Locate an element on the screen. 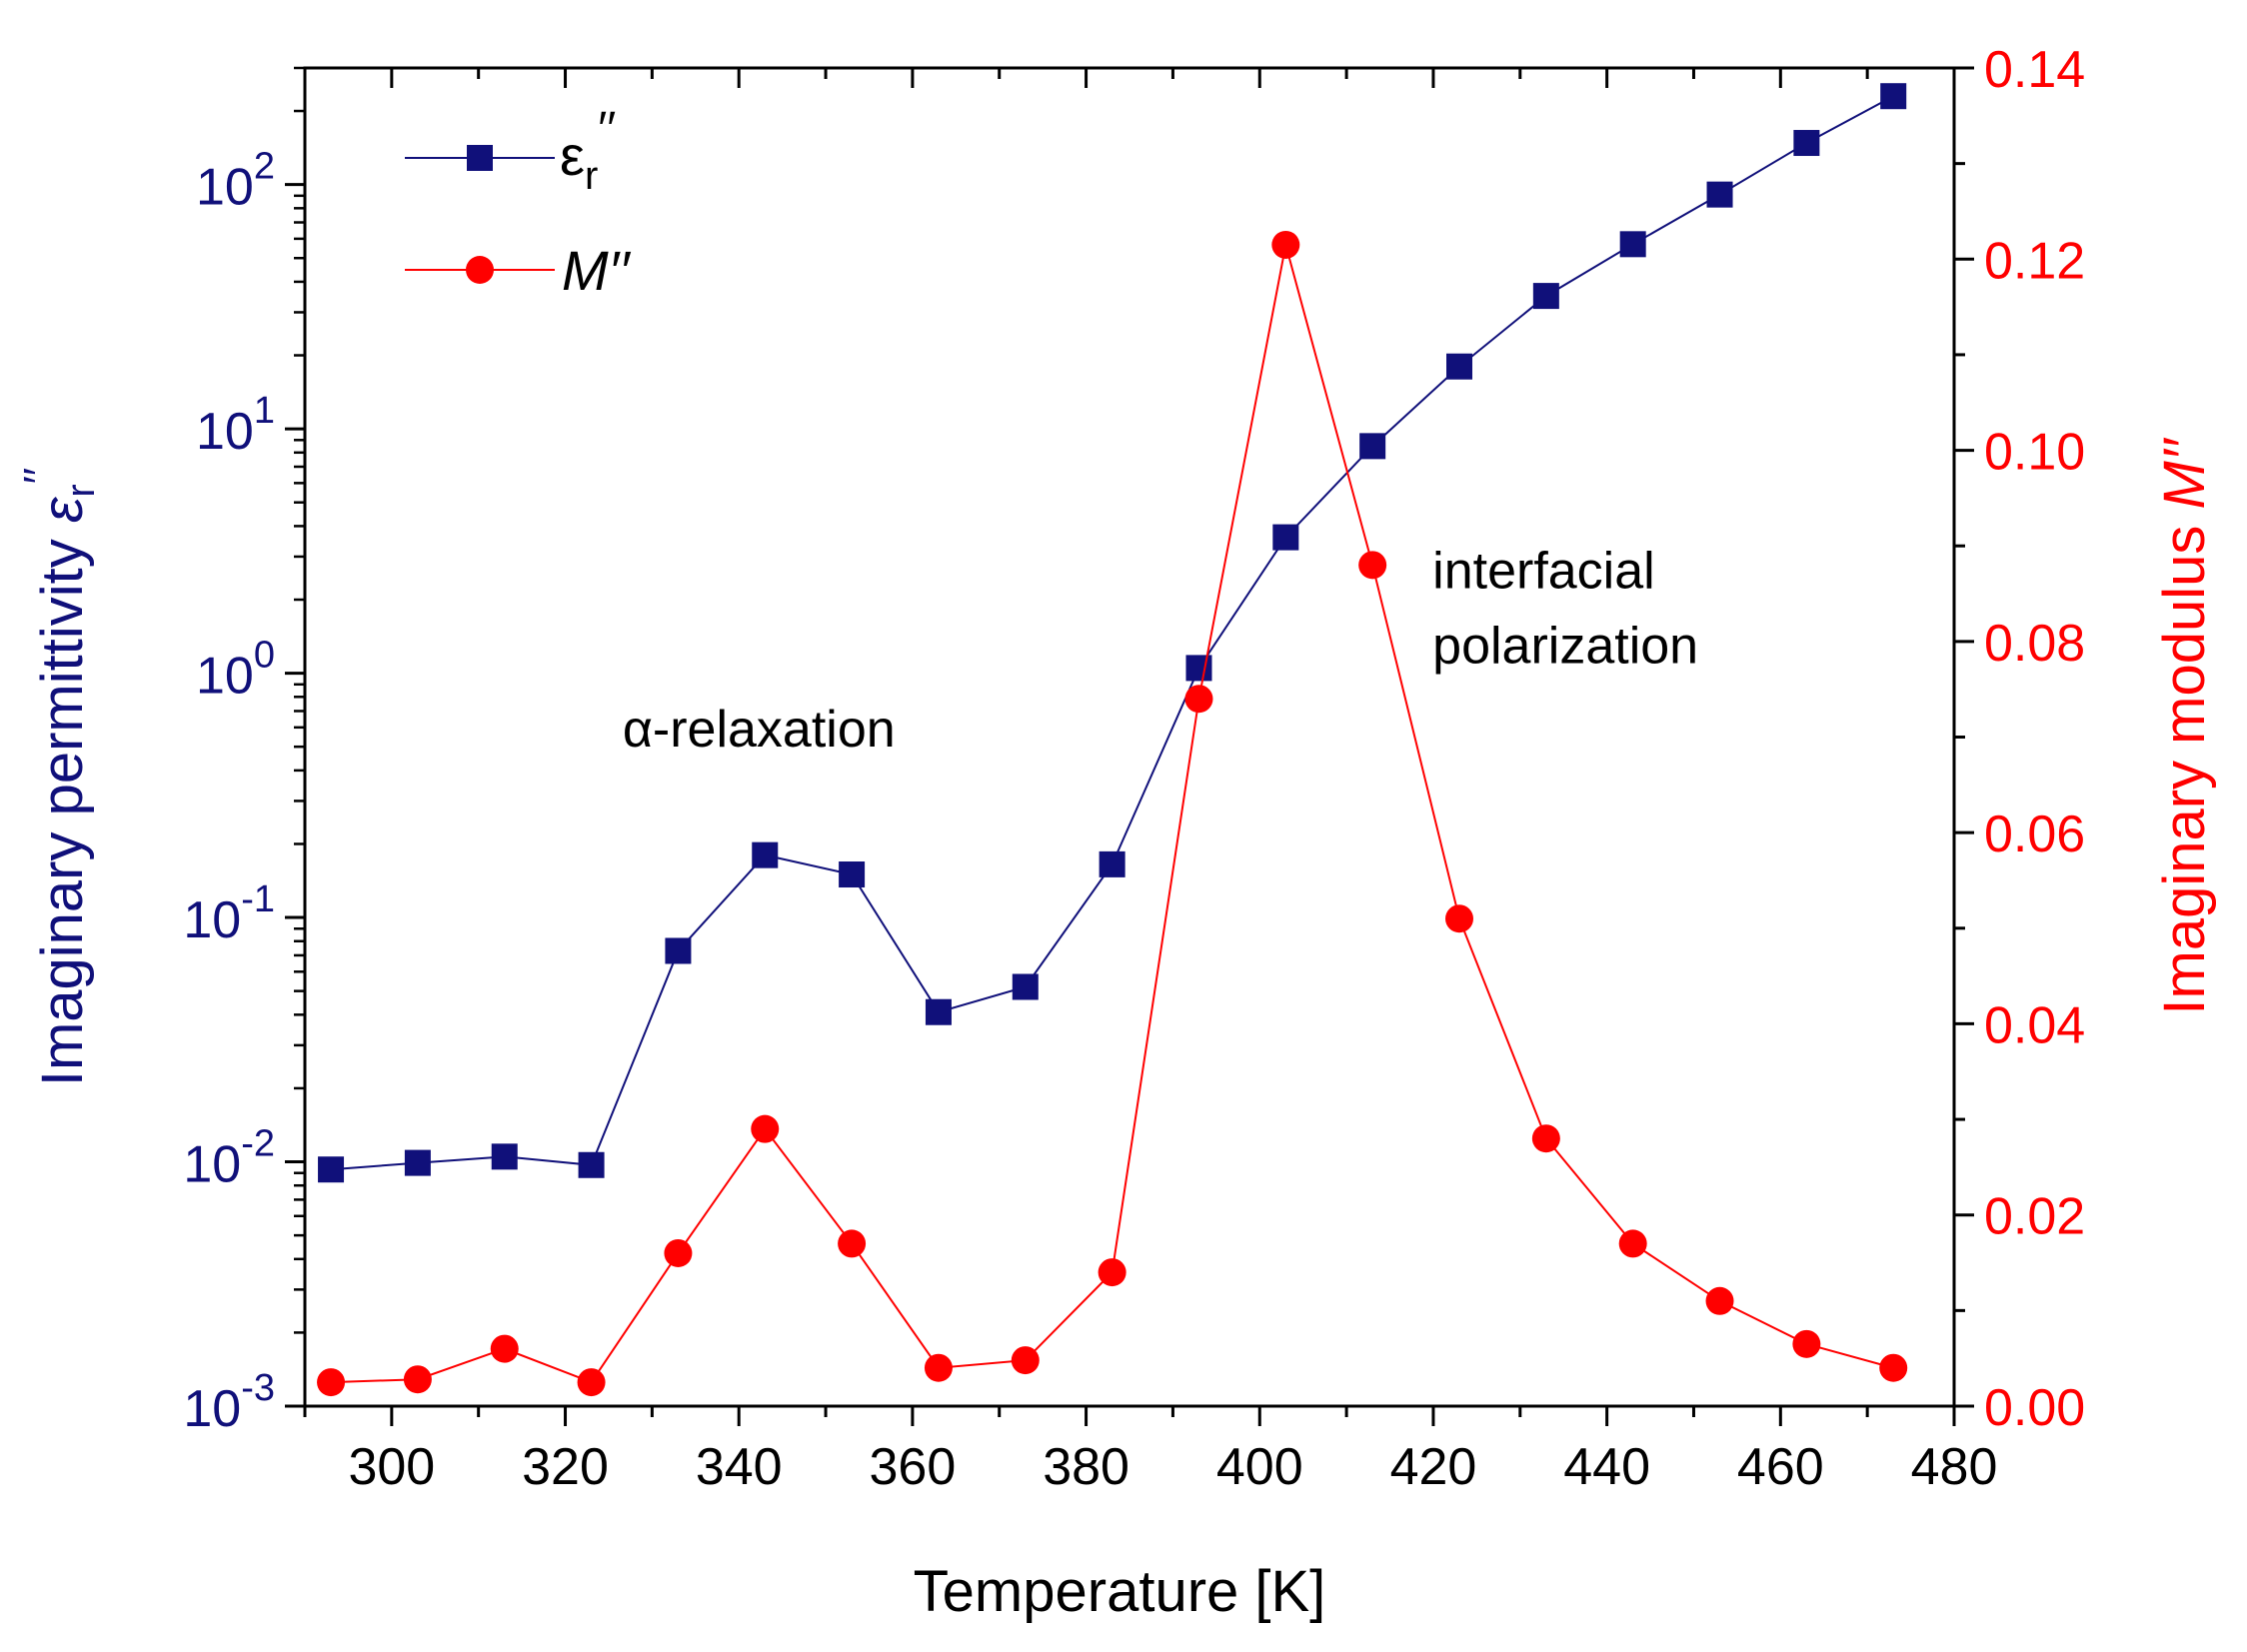  y-right-tick-label: 0.06 is located at coordinates (2035, 834).